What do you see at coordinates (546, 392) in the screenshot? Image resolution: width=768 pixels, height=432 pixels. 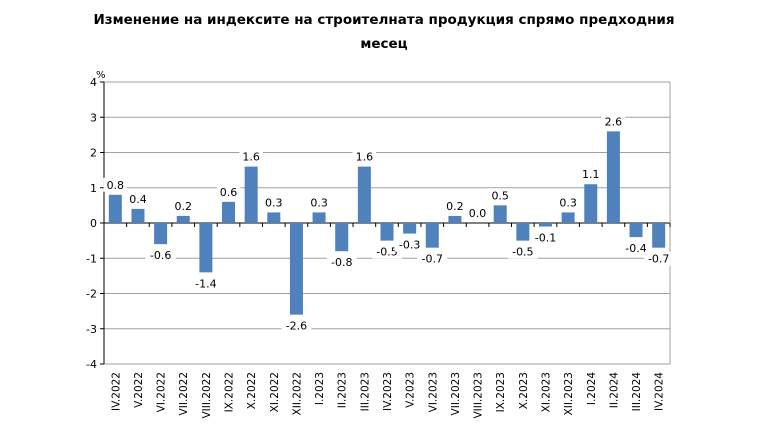 I see `x-tick-label: XI.2023` at bounding box center [546, 392].